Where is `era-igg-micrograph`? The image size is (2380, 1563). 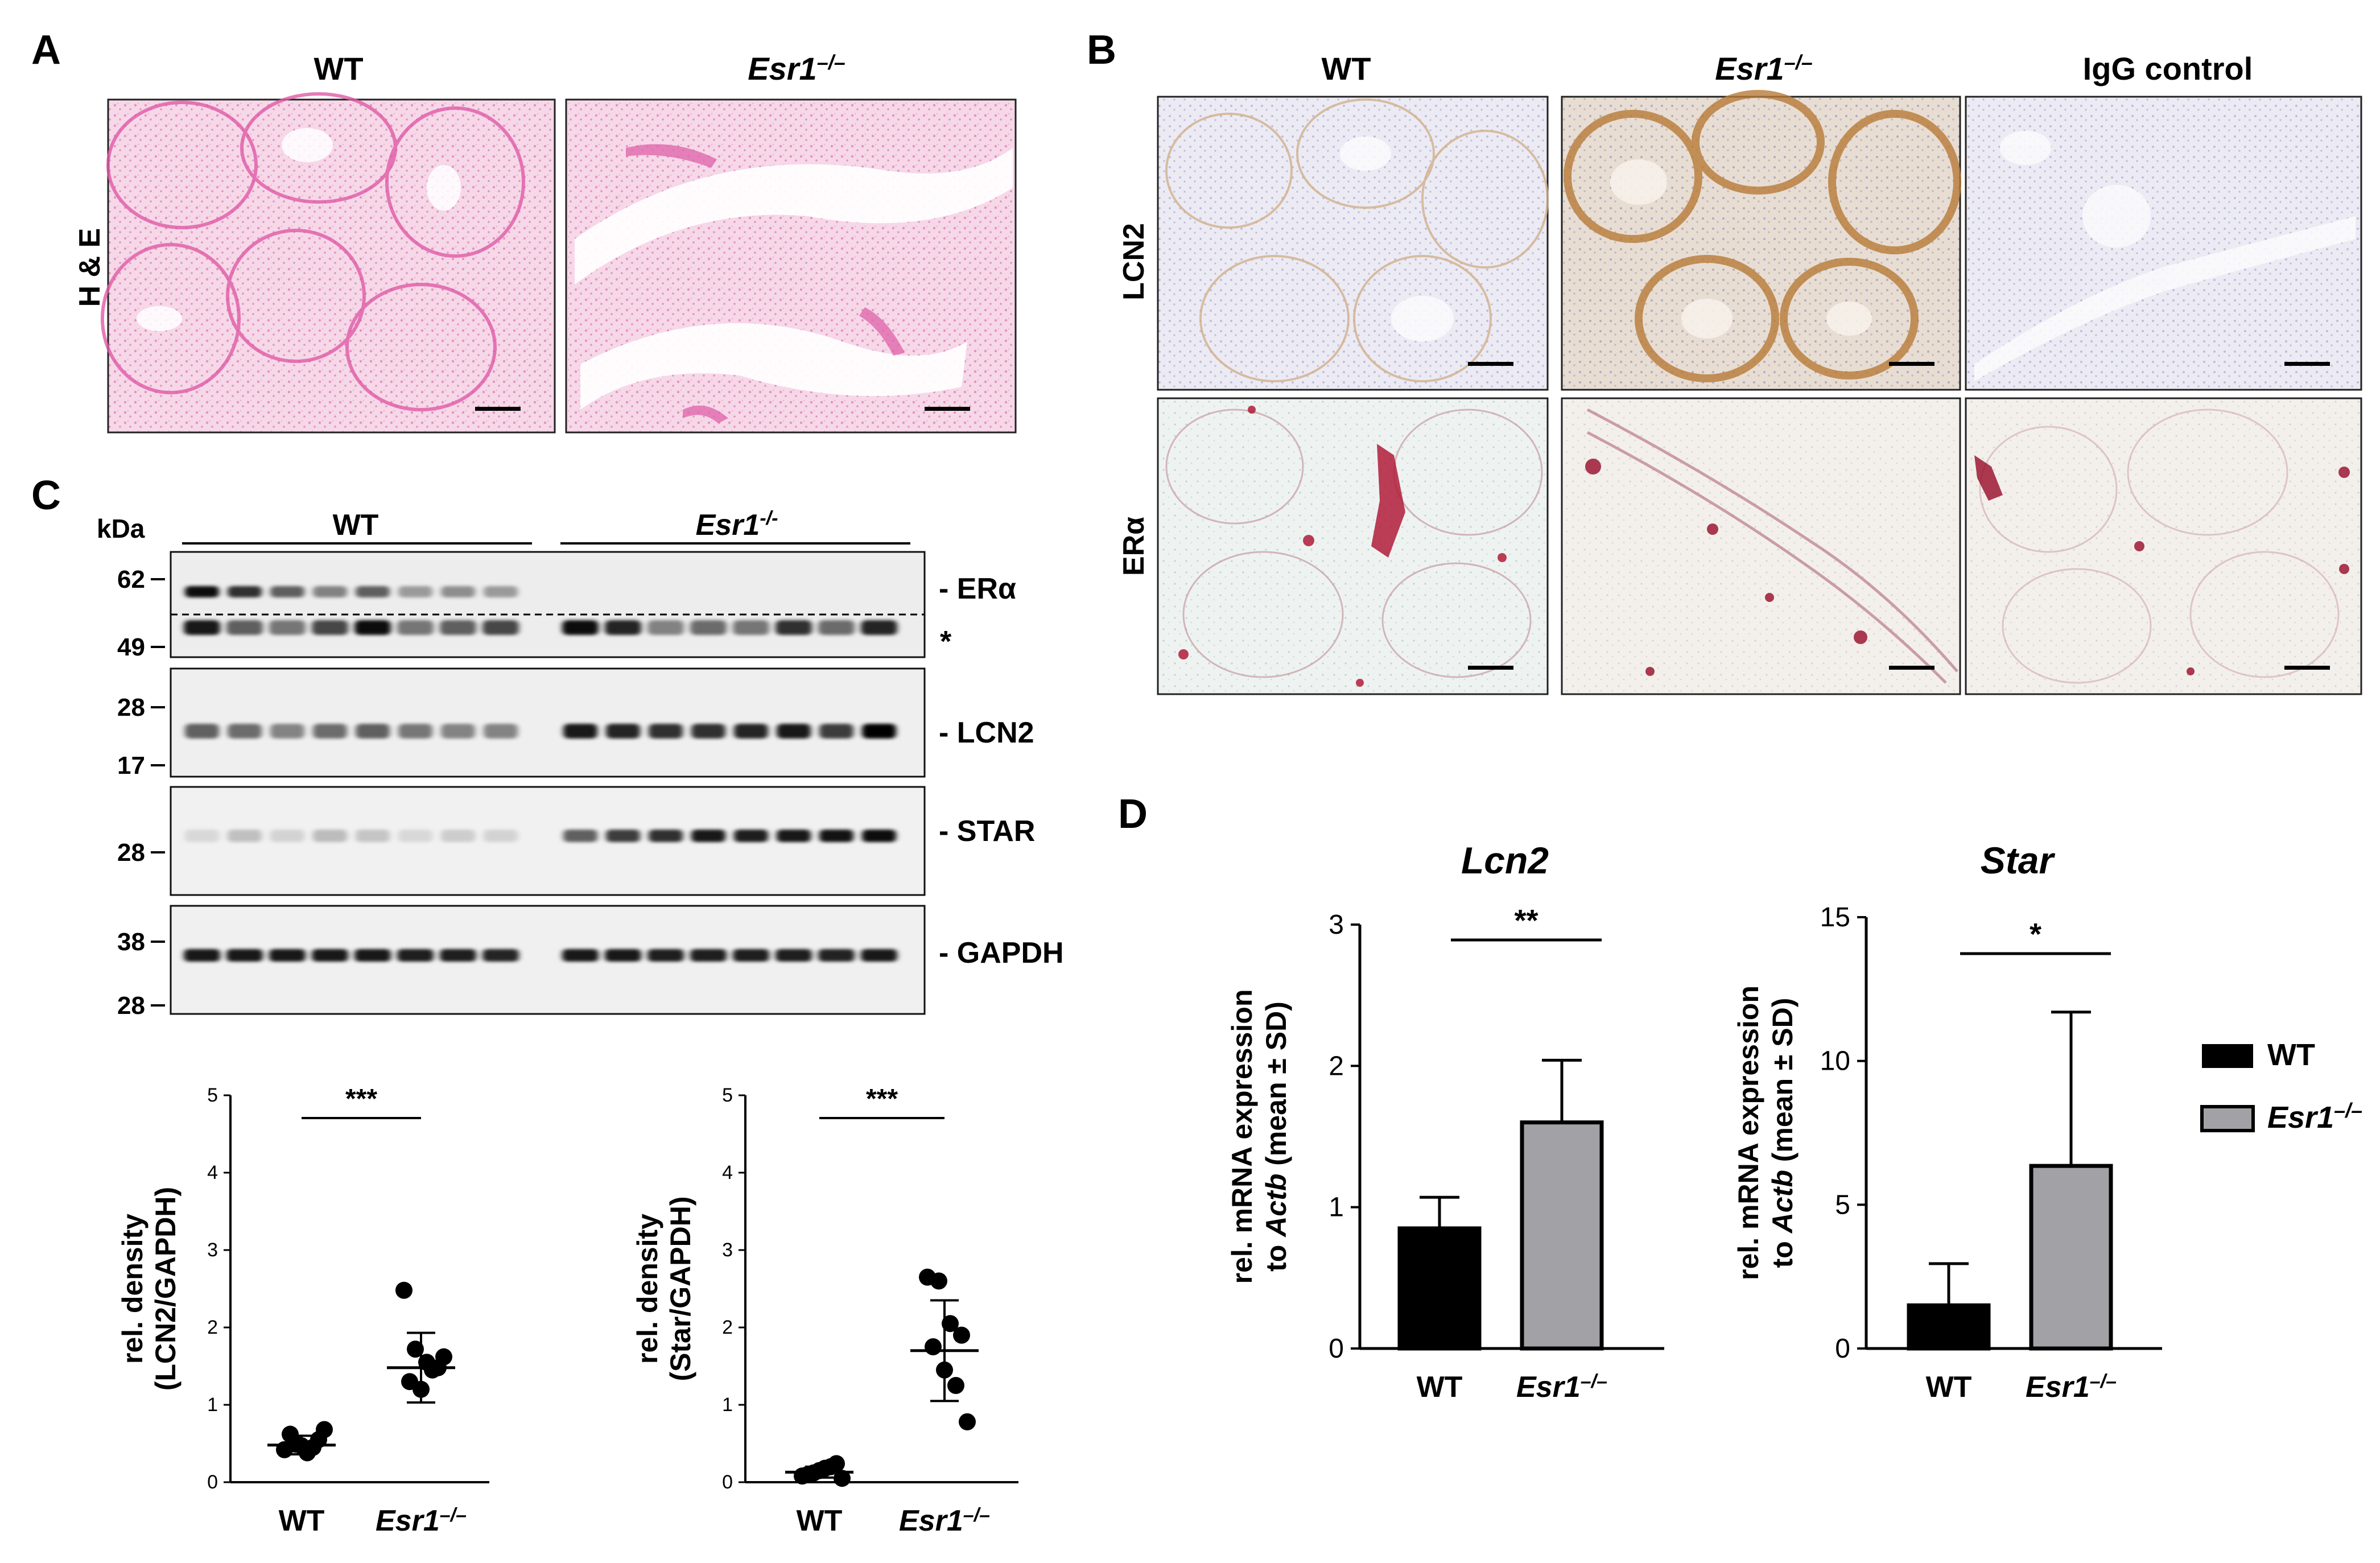
era-igg-micrograph is located at coordinates (2163, 546).